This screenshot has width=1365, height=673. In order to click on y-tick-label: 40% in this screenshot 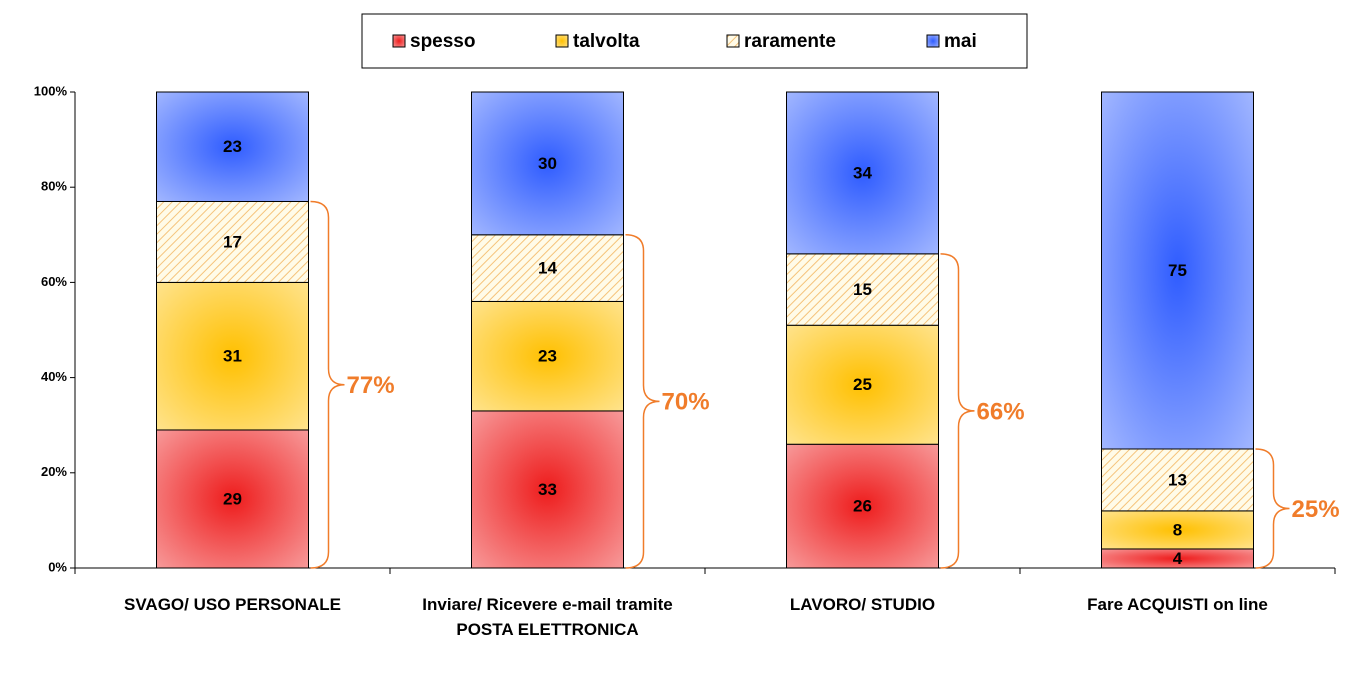, I will do `click(54, 376)`.